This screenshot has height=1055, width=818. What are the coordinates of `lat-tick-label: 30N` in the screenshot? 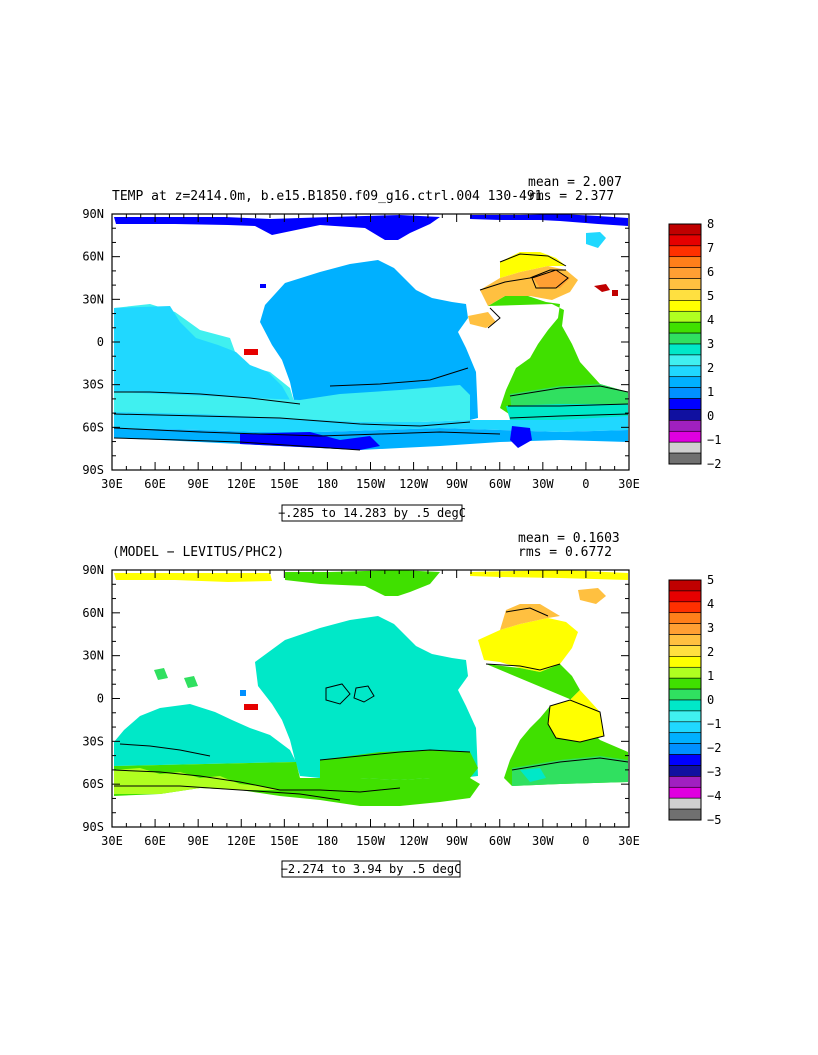 It's located at (93, 299).